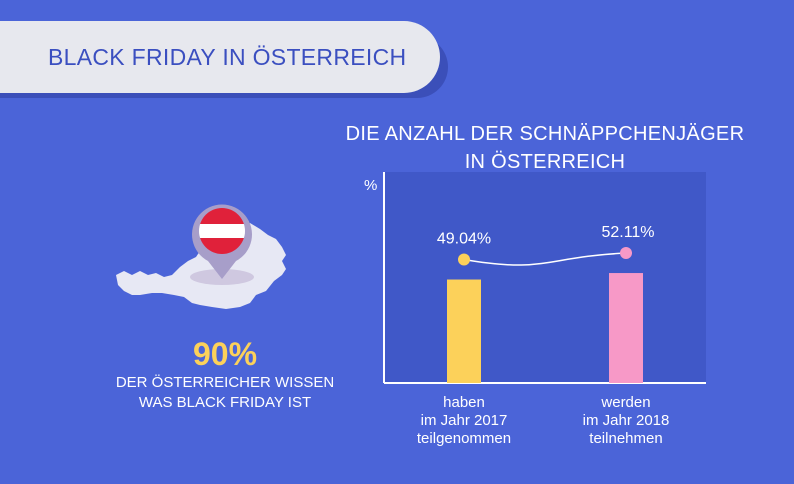 Image resolution: width=794 pixels, height=484 pixels. Describe the element at coordinates (225, 402) in the screenshot. I see `stat-line-2: WAS BLACK FRIDAY IST` at that location.